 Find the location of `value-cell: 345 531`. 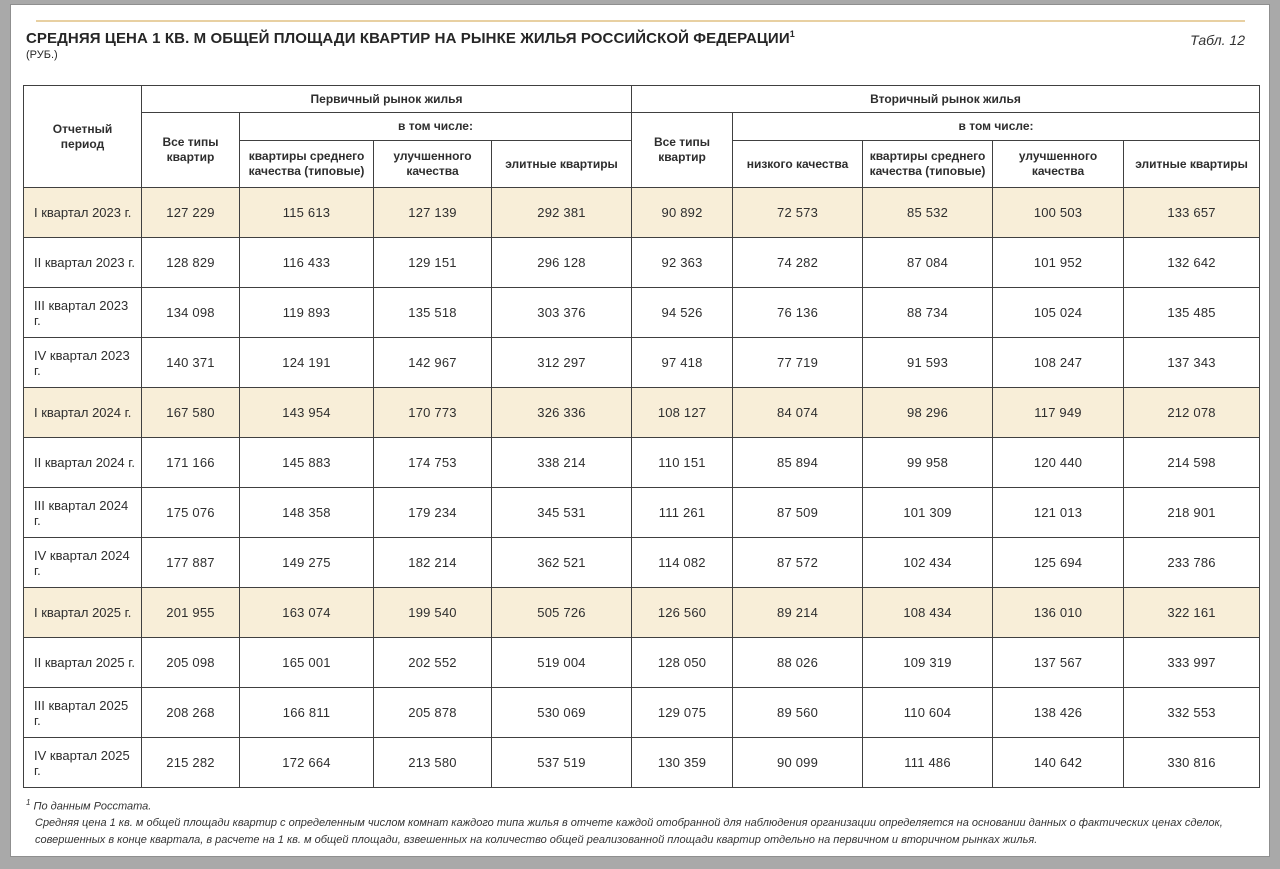

value-cell: 345 531 is located at coordinates (561, 512).